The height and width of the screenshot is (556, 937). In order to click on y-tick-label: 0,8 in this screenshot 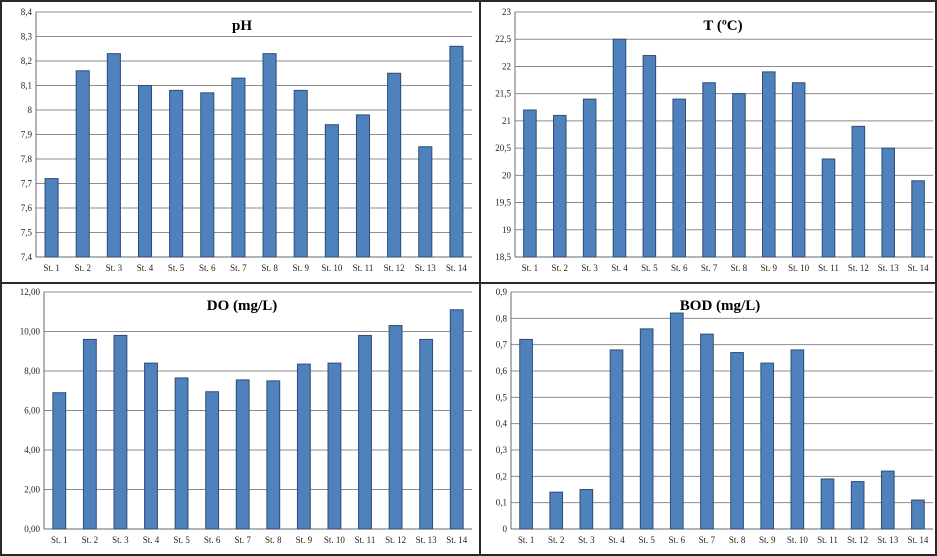, I will do `click(502, 318)`.